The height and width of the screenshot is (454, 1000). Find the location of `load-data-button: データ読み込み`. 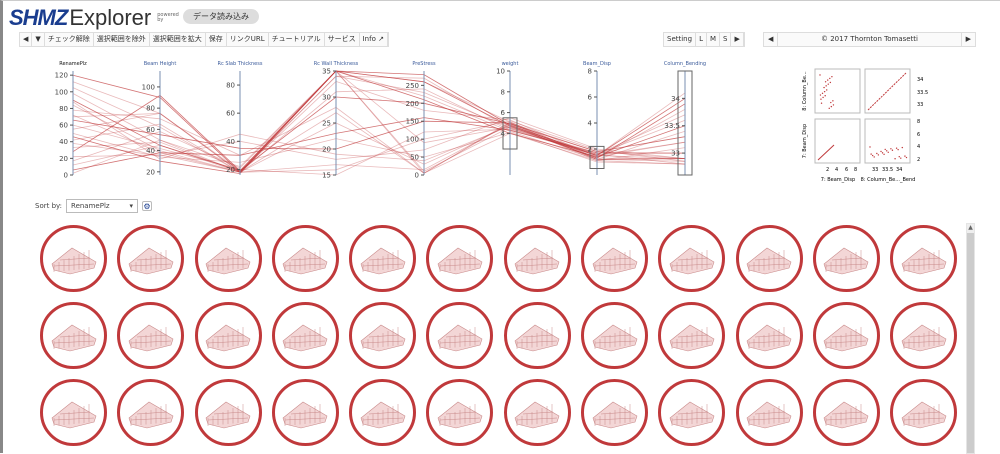

load-data-button: データ読み込み is located at coordinates (221, 16).